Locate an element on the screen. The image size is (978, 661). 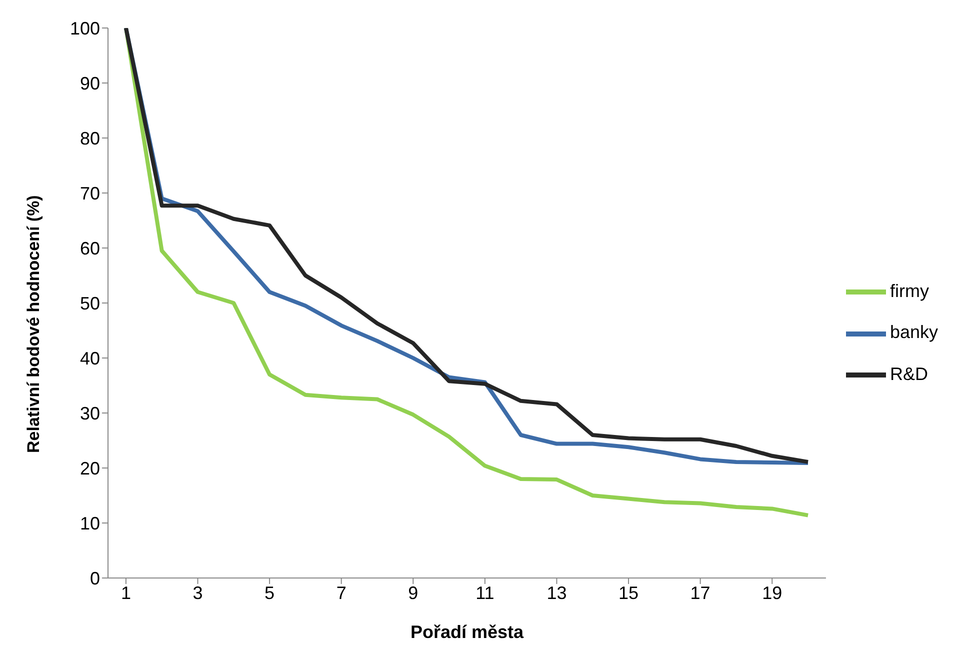
legend-label: banky is located at coordinates (914, 332).